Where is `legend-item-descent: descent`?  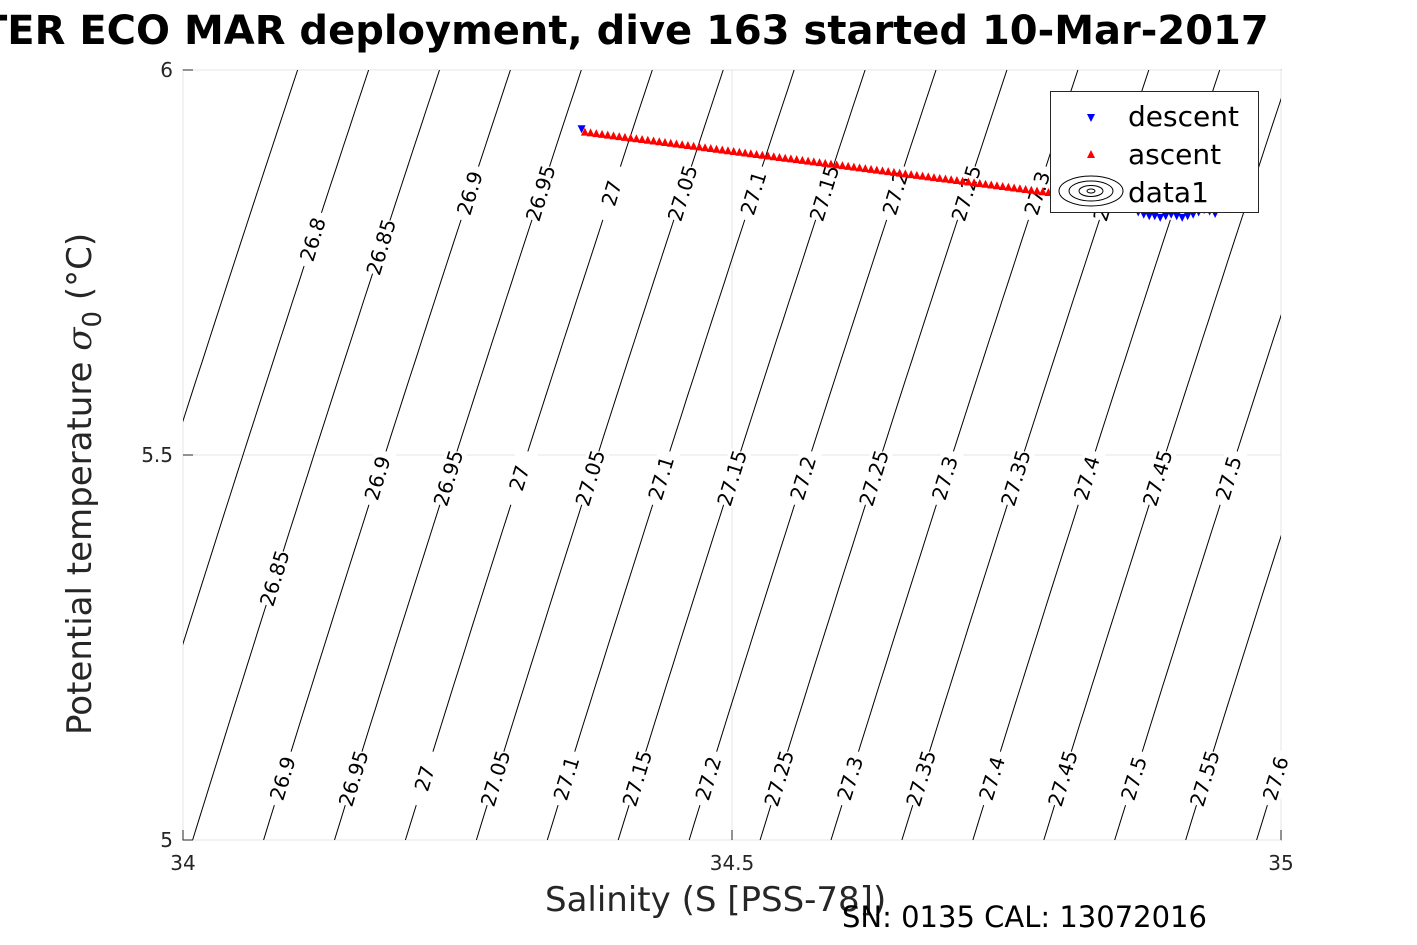 legend-item-descent: descent is located at coordinates (1155, 115).